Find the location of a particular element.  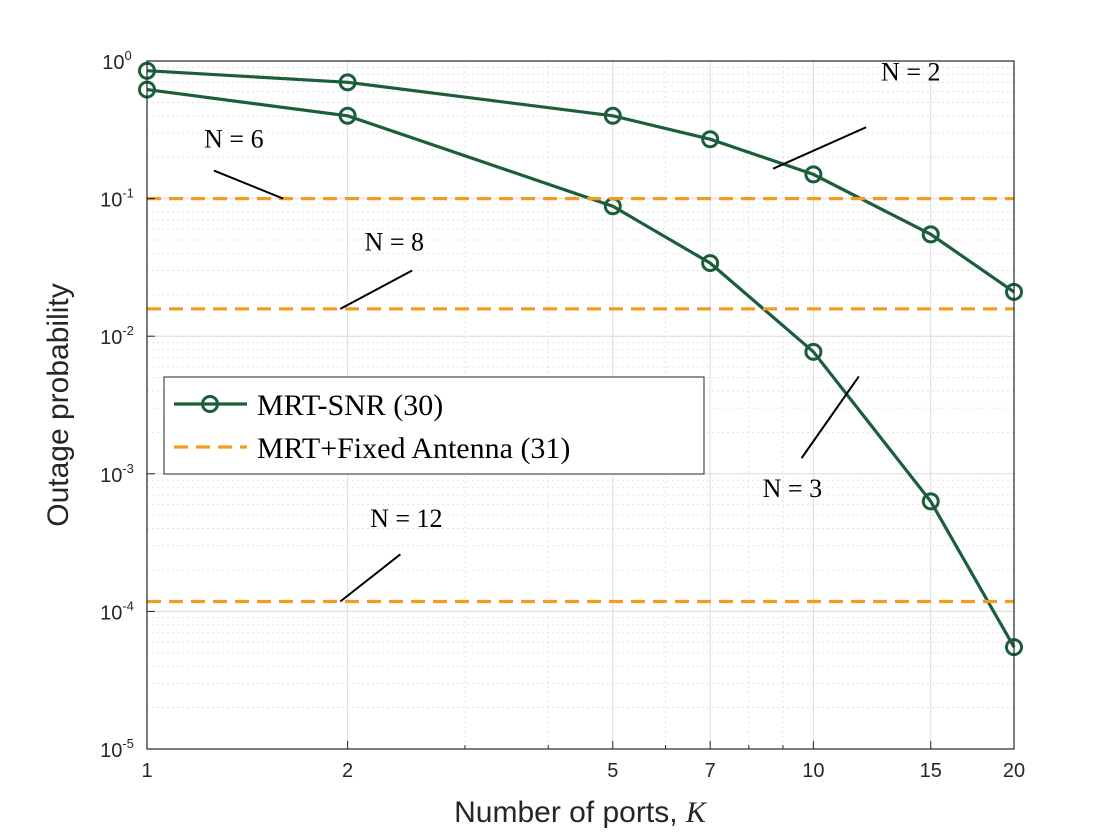

x-tick-label: 7 is located at coordinates (710, 771).